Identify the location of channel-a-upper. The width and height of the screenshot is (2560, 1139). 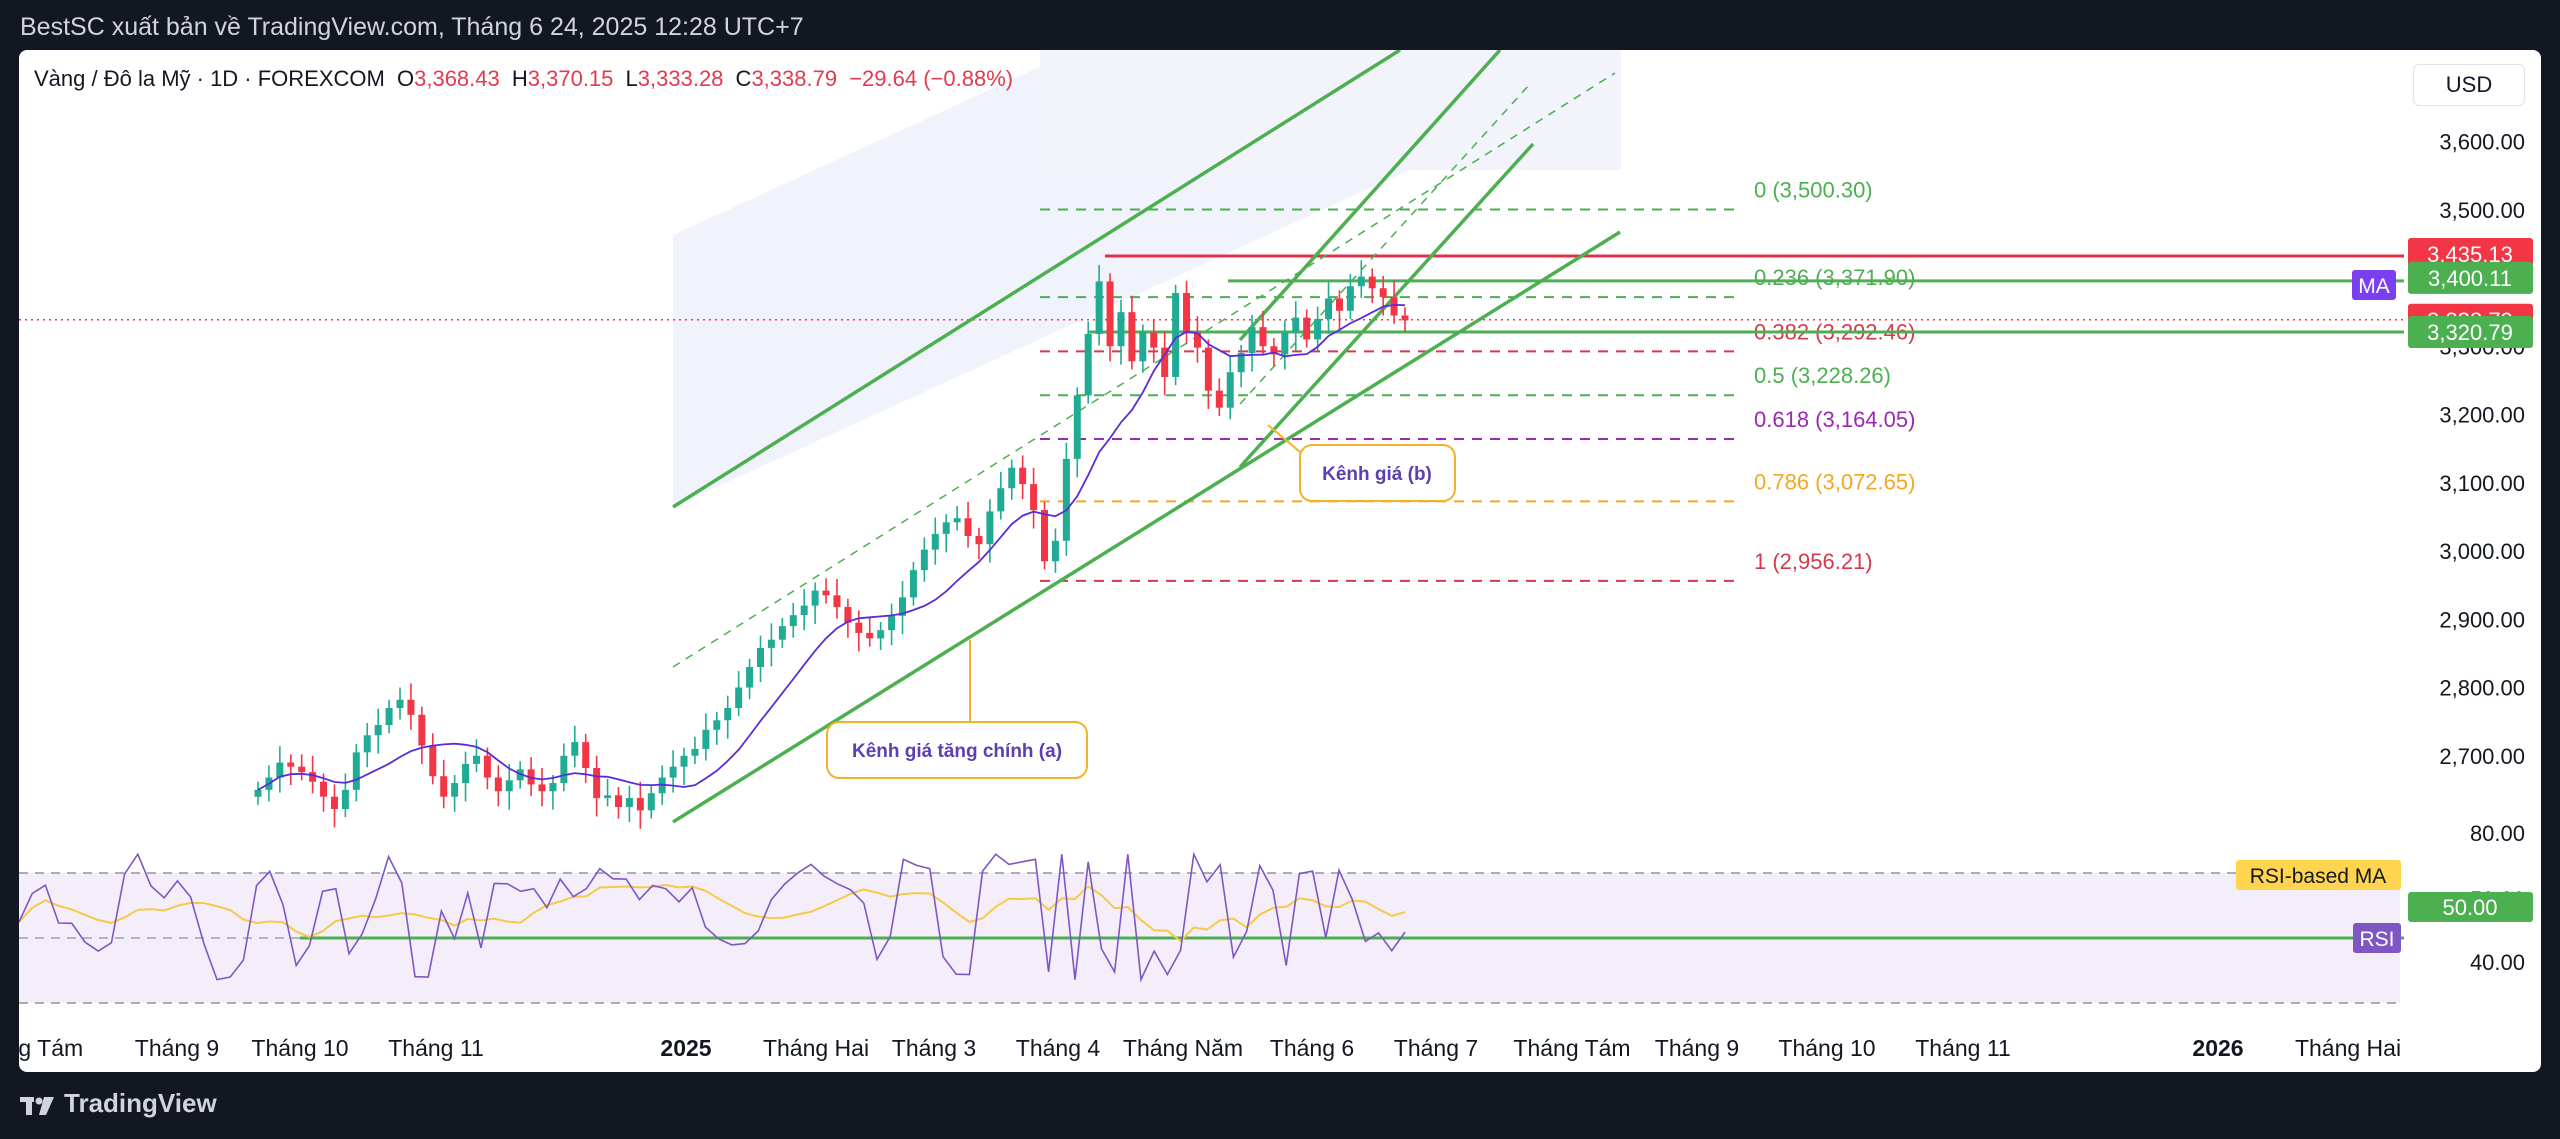
(1036, 278).